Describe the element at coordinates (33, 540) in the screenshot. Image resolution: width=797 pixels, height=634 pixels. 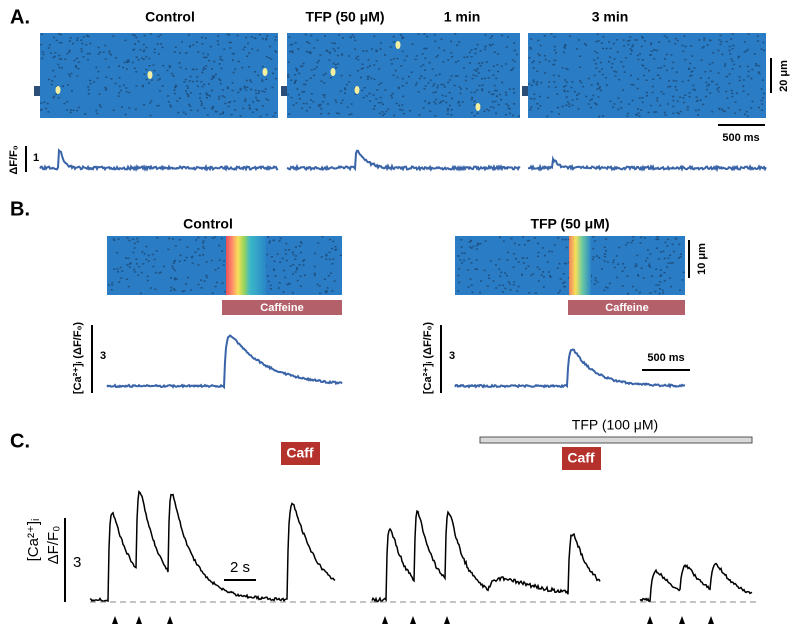
I see `y-label: [Ca²⁺]ᵢ` at that location.